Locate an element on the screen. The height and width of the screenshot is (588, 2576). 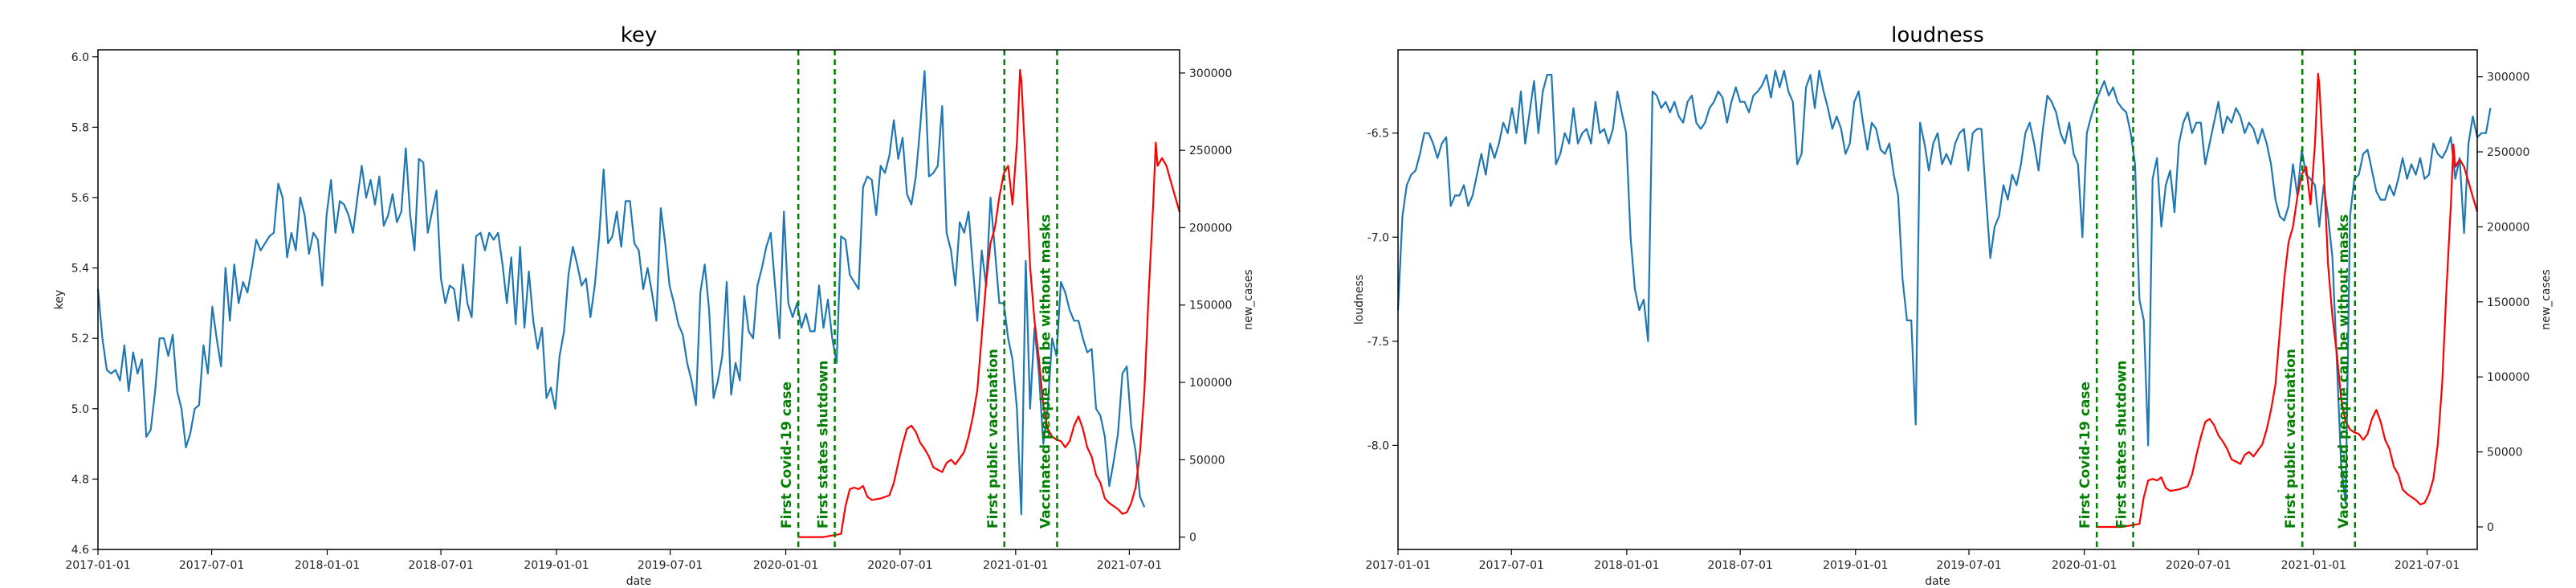
chart-title: loudness is located at coordinates (1937, 35).